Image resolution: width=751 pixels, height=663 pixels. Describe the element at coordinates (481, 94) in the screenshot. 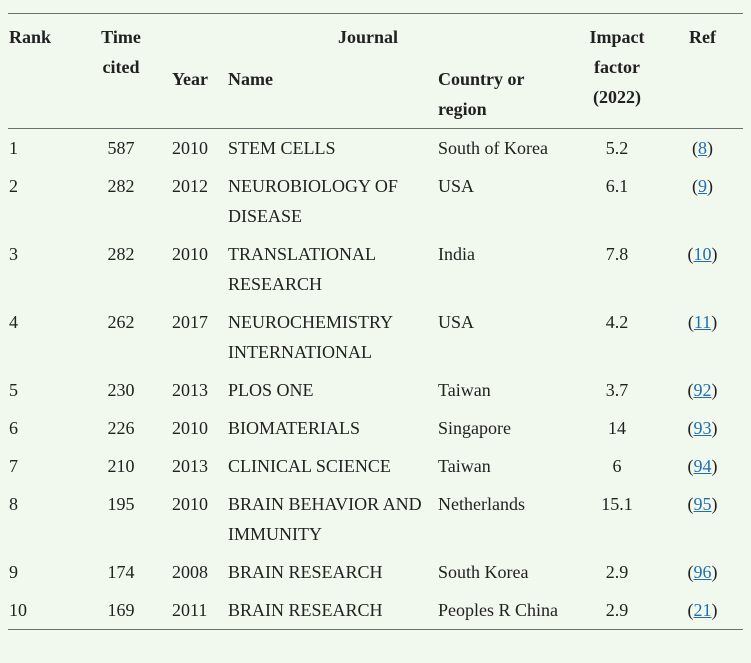

I see `col-header-country: Country or region` at that location.